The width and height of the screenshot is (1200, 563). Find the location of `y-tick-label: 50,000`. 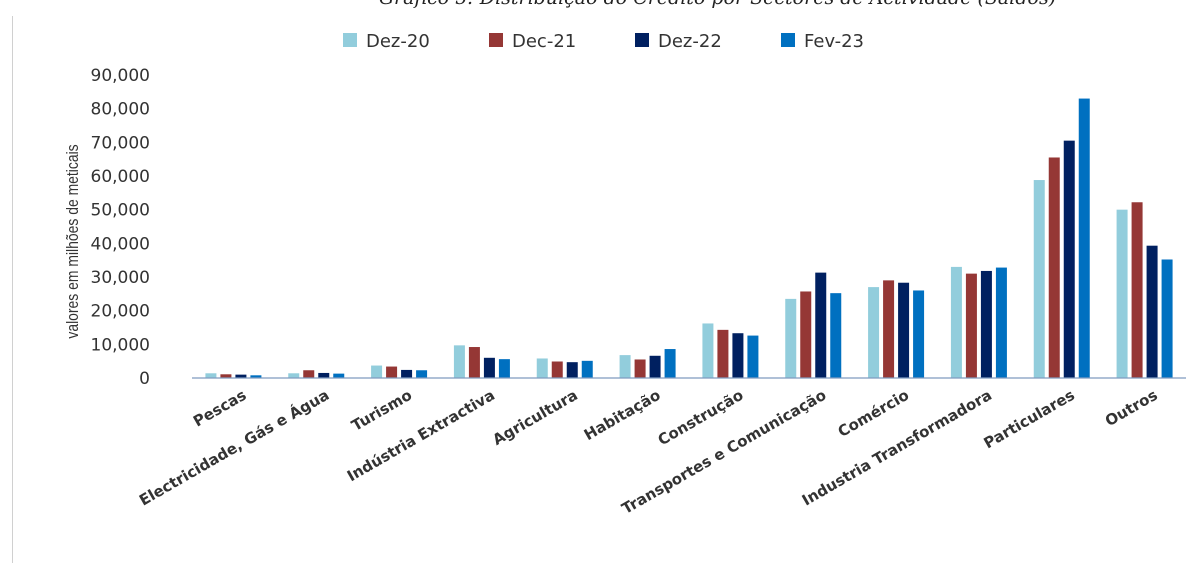

y-tick-label: 50,000 is located at coordinates (120, 211).